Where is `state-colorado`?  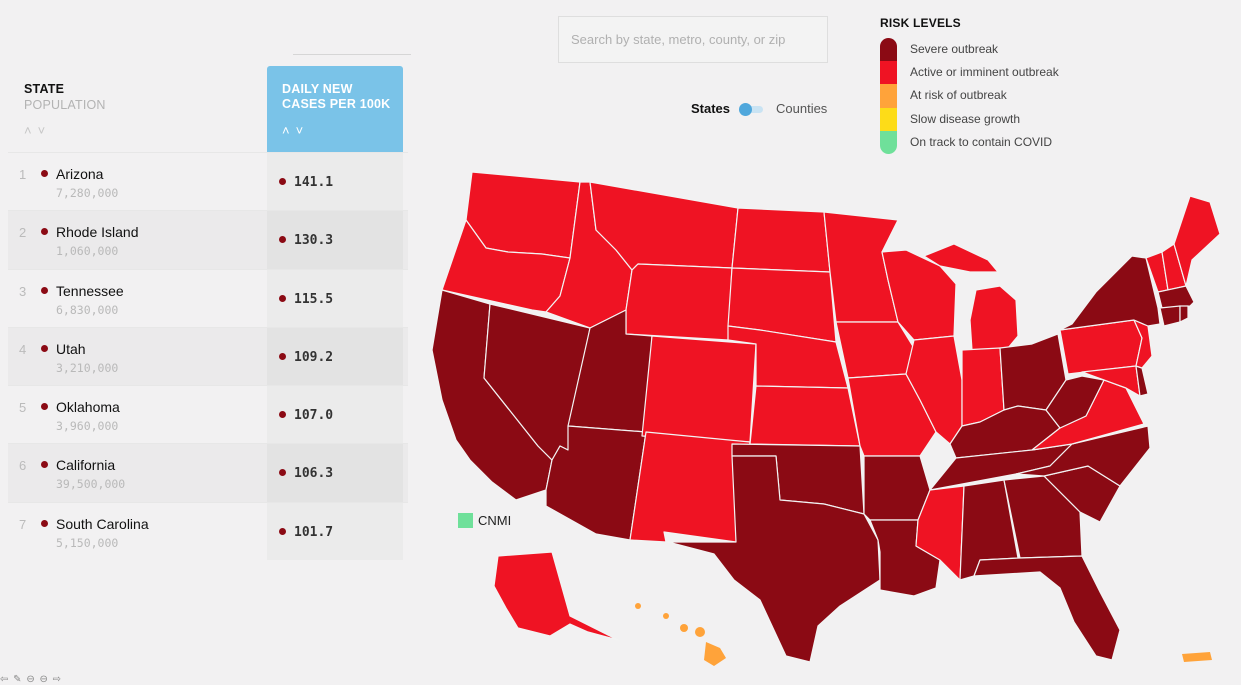
state-colorado is located at coordinates (699, 389).